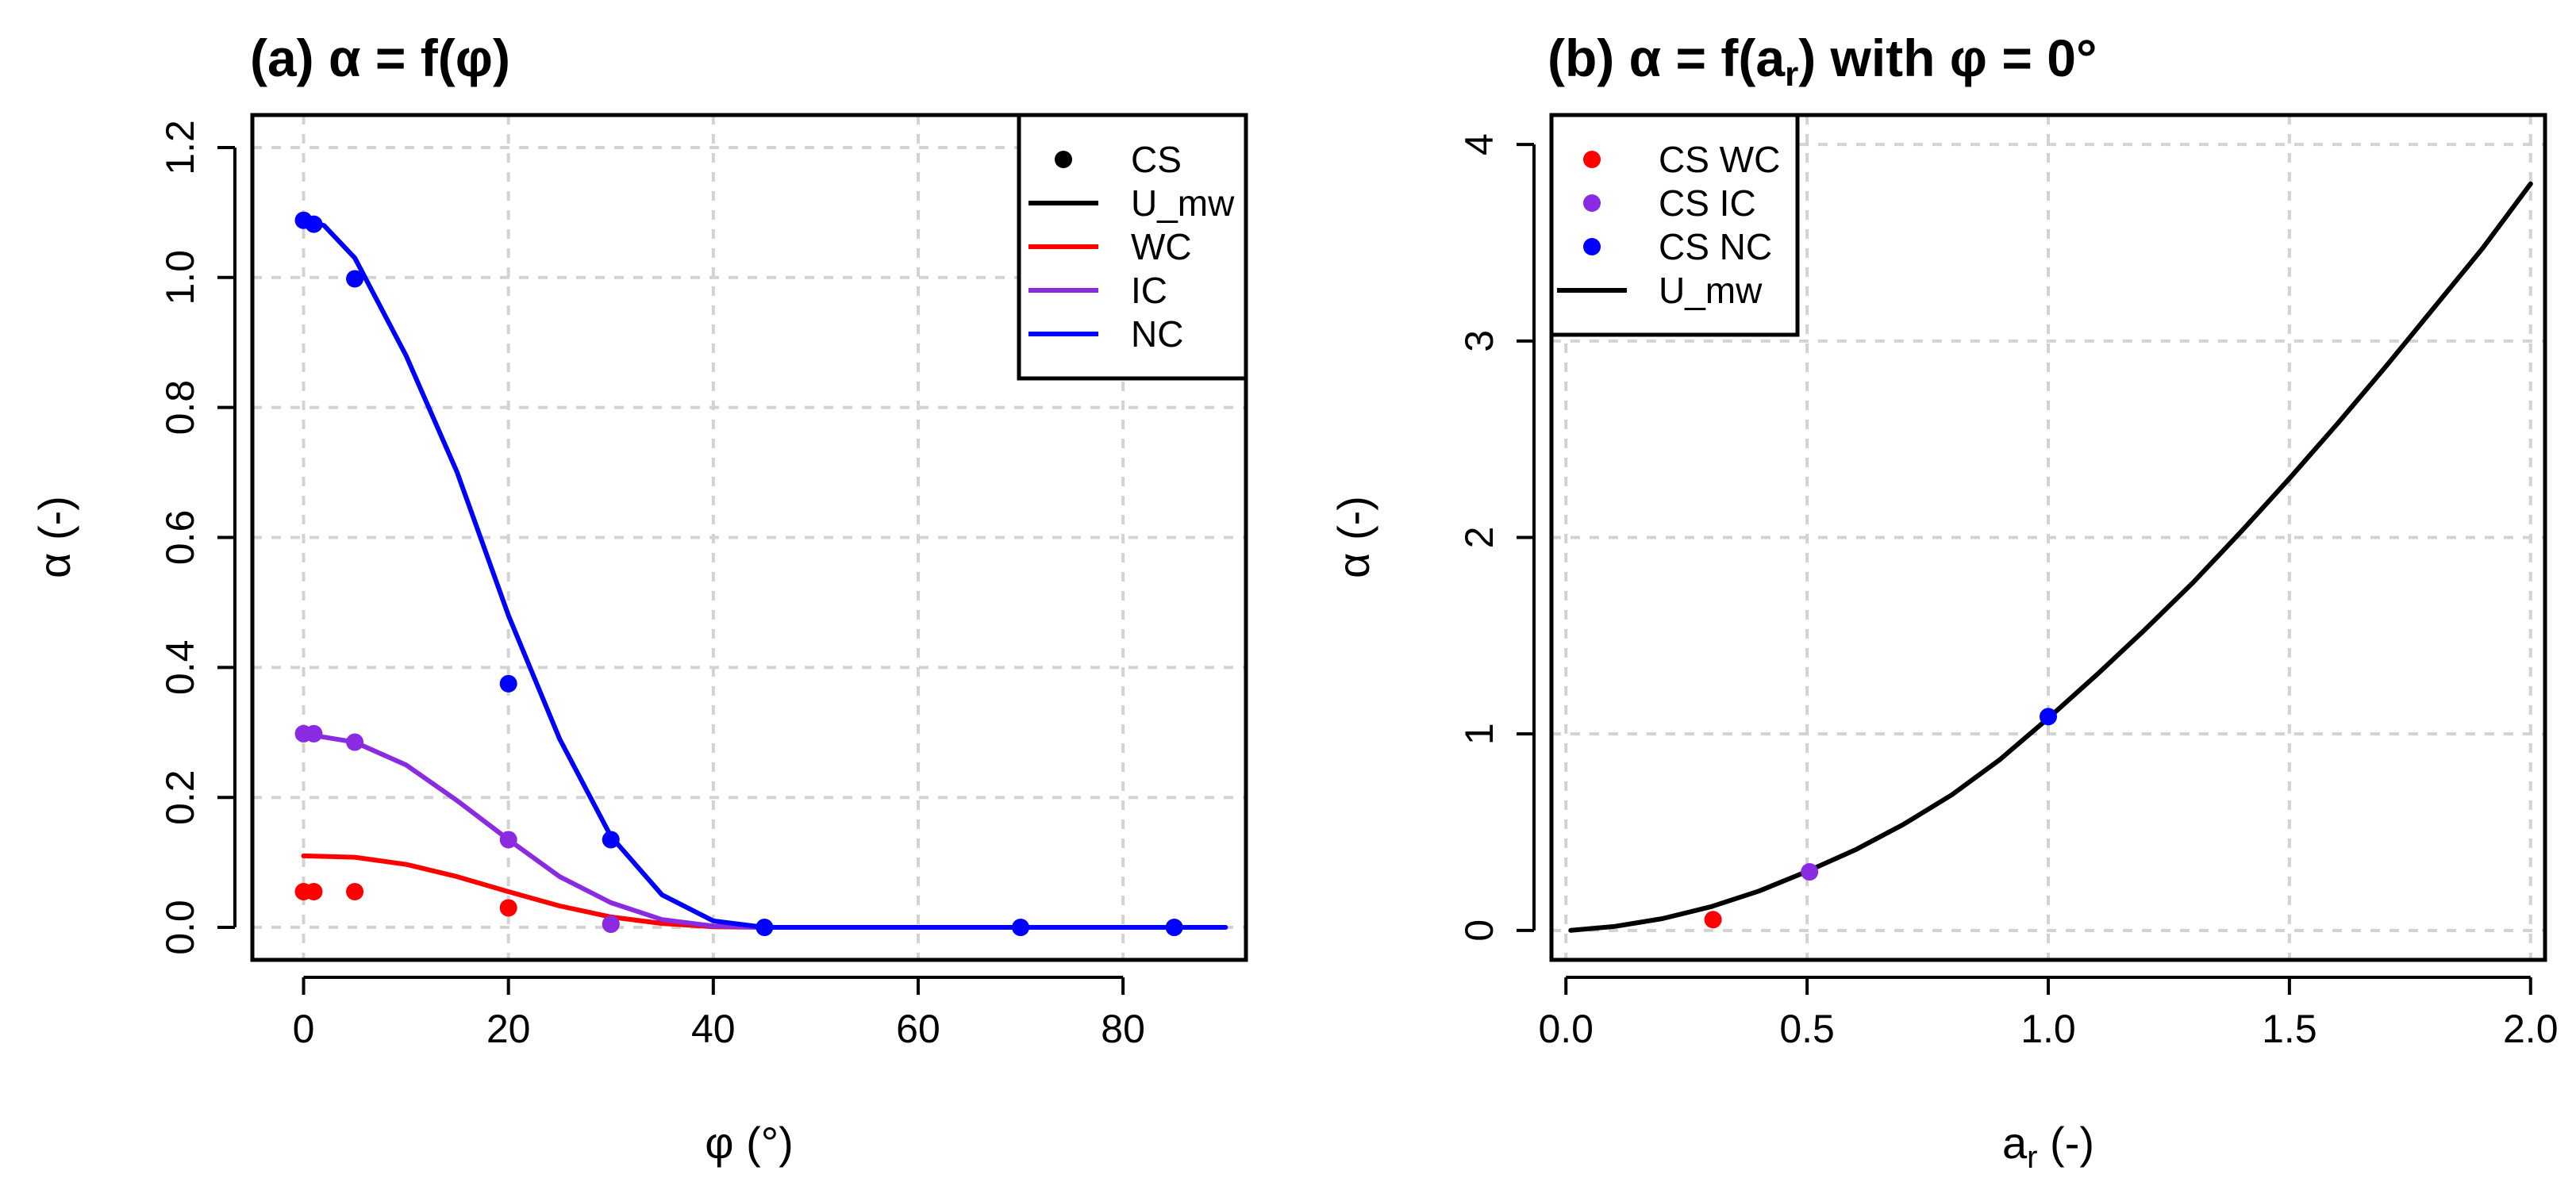 The height and width of the screenshot is (1182, 2576). What do you see at coordinates (1707, 203) in the screenshot?
I see `legend-label: CS IC` at bounding box center [1707, 203].